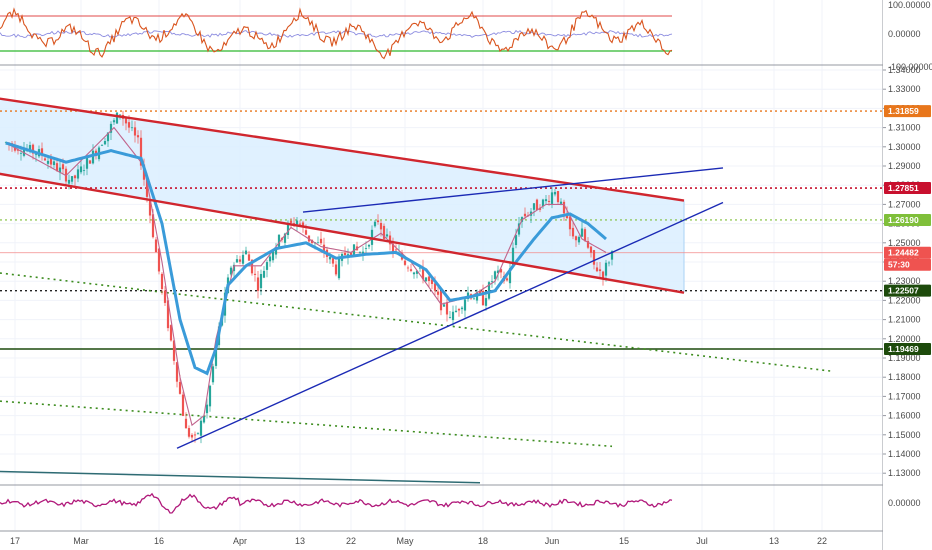 This screenshot has width=932, height=550. What do you see at coordinates (904, 503) in the screenshot?
I see `lower-osc-tick-label: 0.00000` at bounding box center [904, 503].